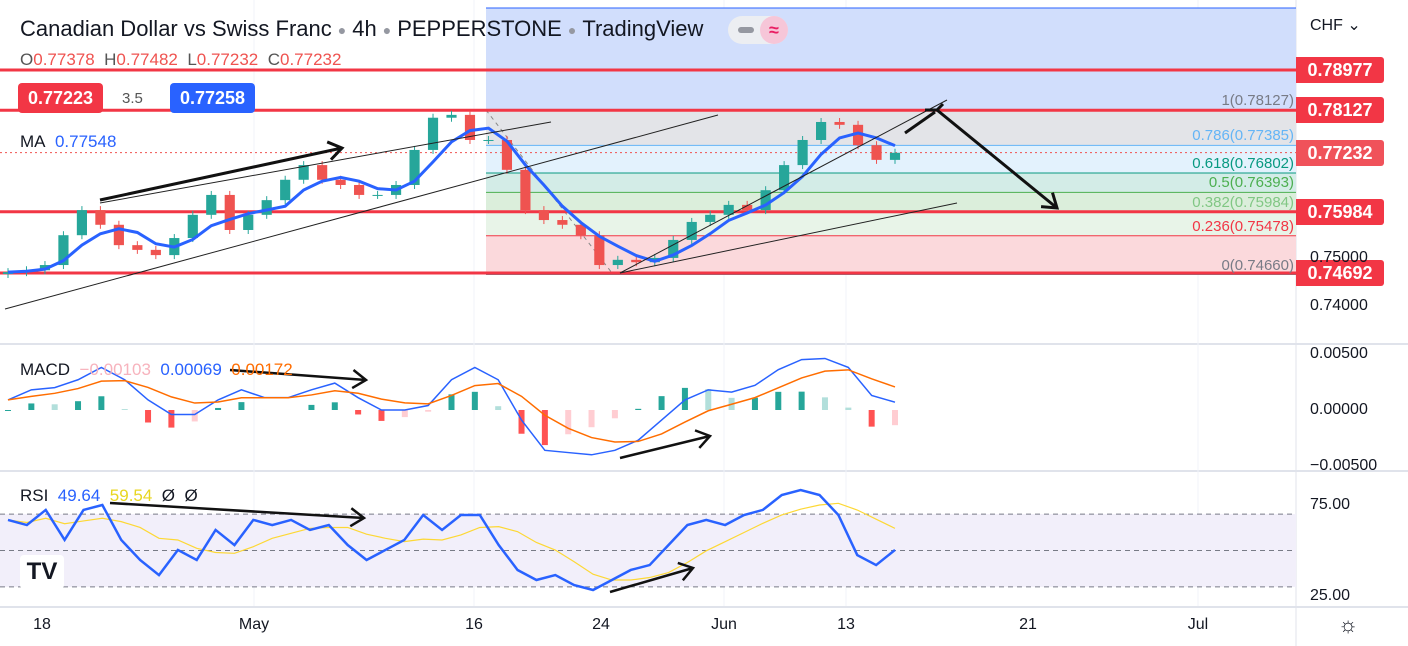 Image resolution: width=1408 pixels, height=646 pixels. I want to click on time-tick: Jun, so click(724, 624).